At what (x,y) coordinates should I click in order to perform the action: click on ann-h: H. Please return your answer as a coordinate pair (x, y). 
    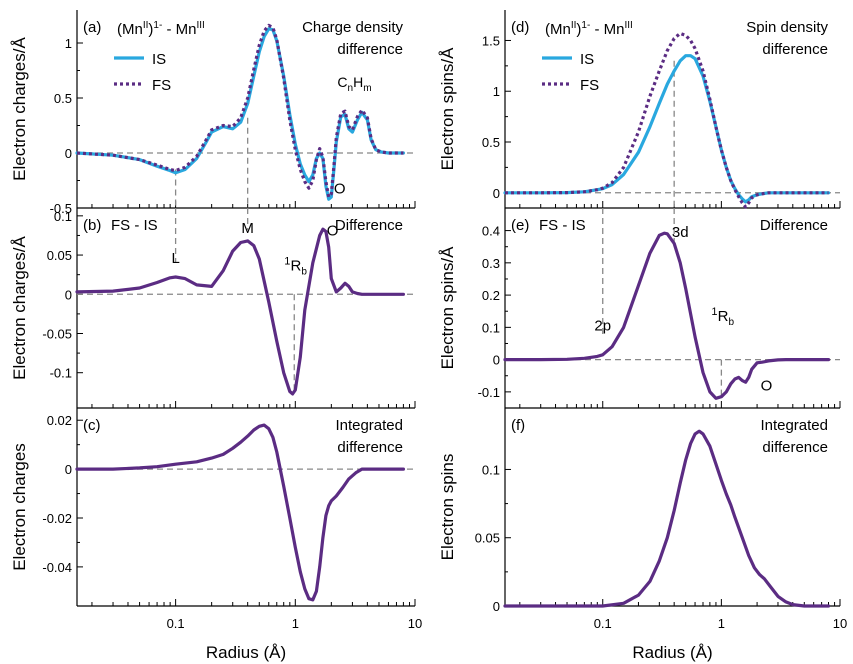
    Looking at the image, I should click on (358, 82).